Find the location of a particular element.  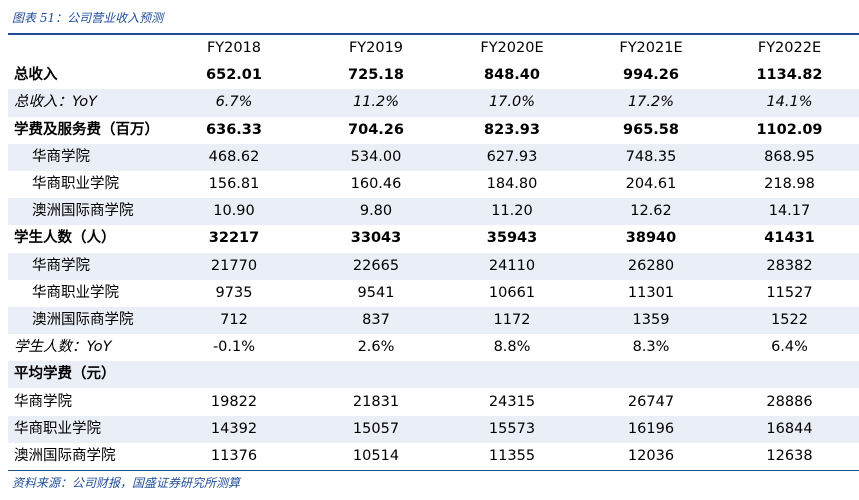

value-cell: 1522 is located at coordinates (789, 320).